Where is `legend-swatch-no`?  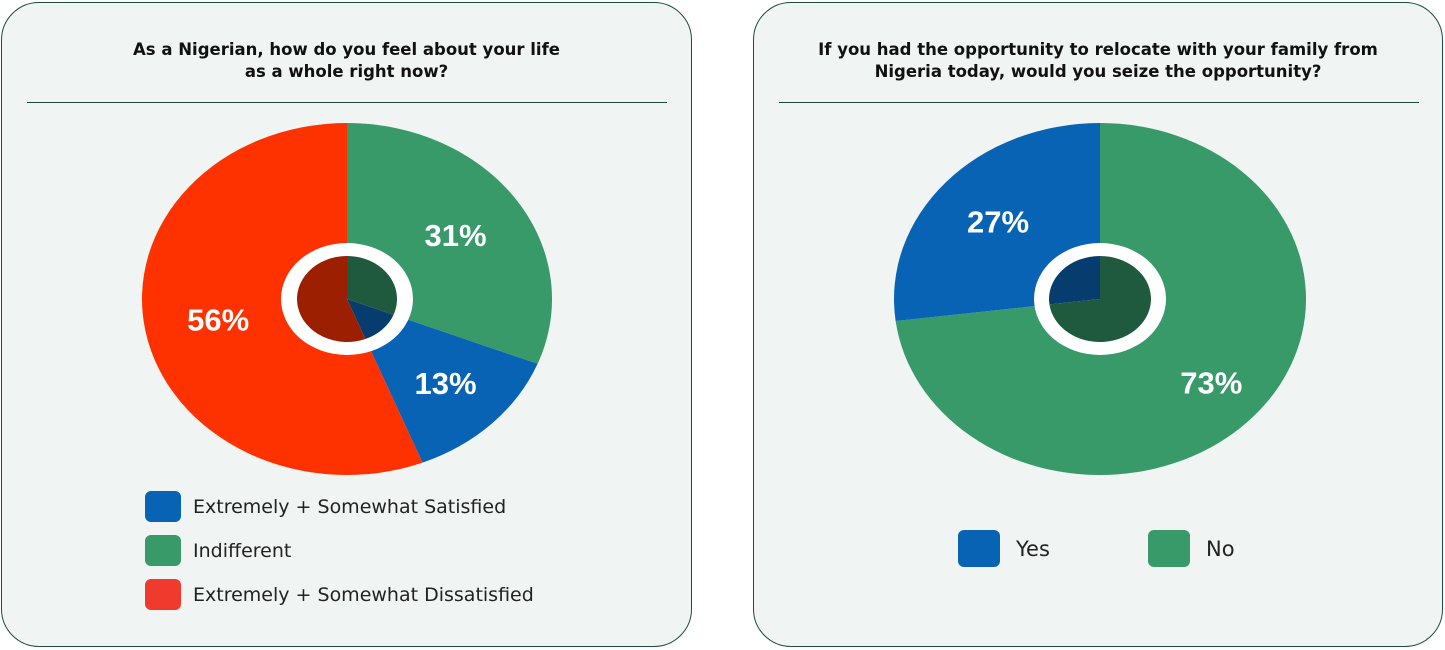 legend-swatch-no is located at coordinates (1169, 548).